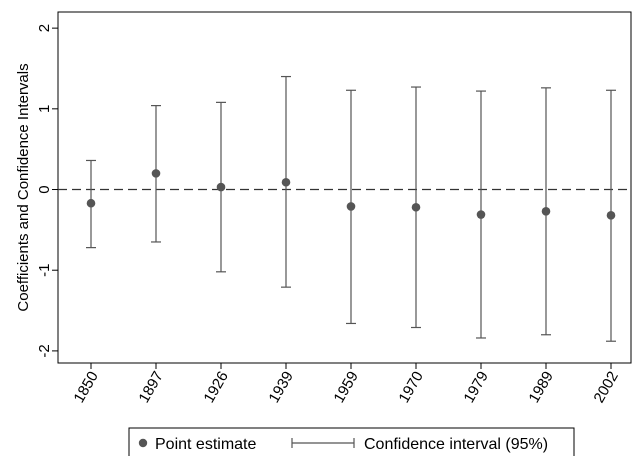 The height and width of the screenshot is (456, 632). What do you see at coordinates (280, 386) in the screenshot?
I see `x-tick-label: 1939` at bounding box center [280, 386].